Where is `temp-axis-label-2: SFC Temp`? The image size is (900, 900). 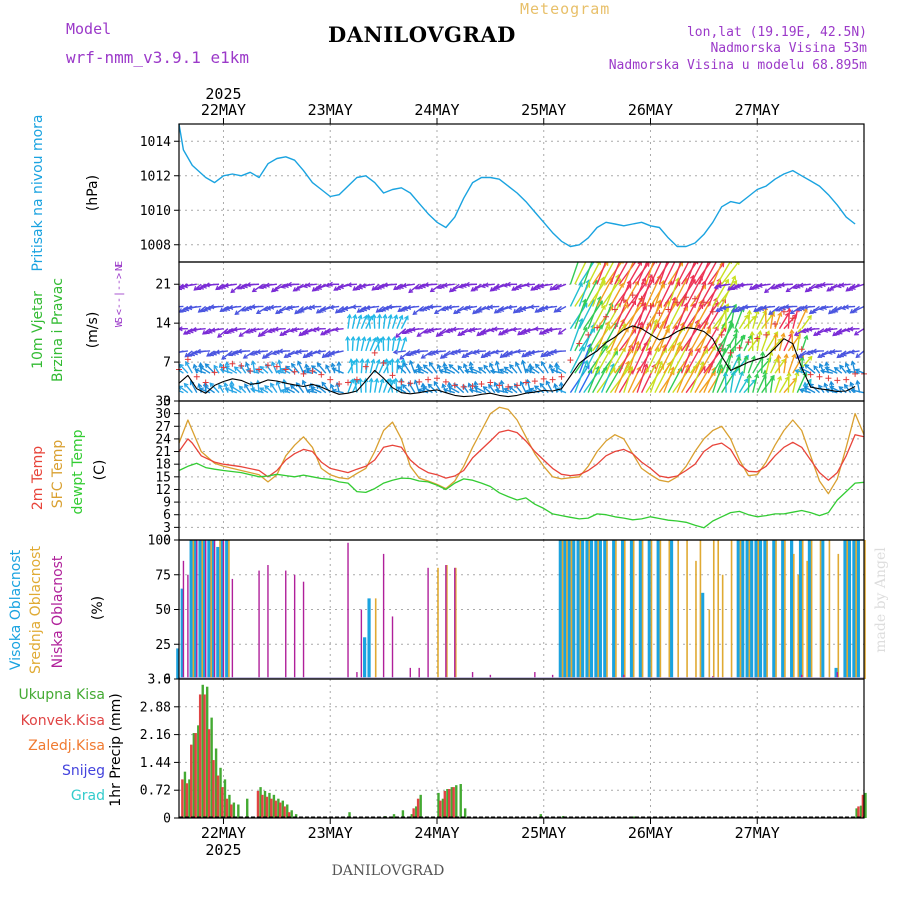 temp-axis-label-2: SFC Temp is located at coordinates (58, 474).